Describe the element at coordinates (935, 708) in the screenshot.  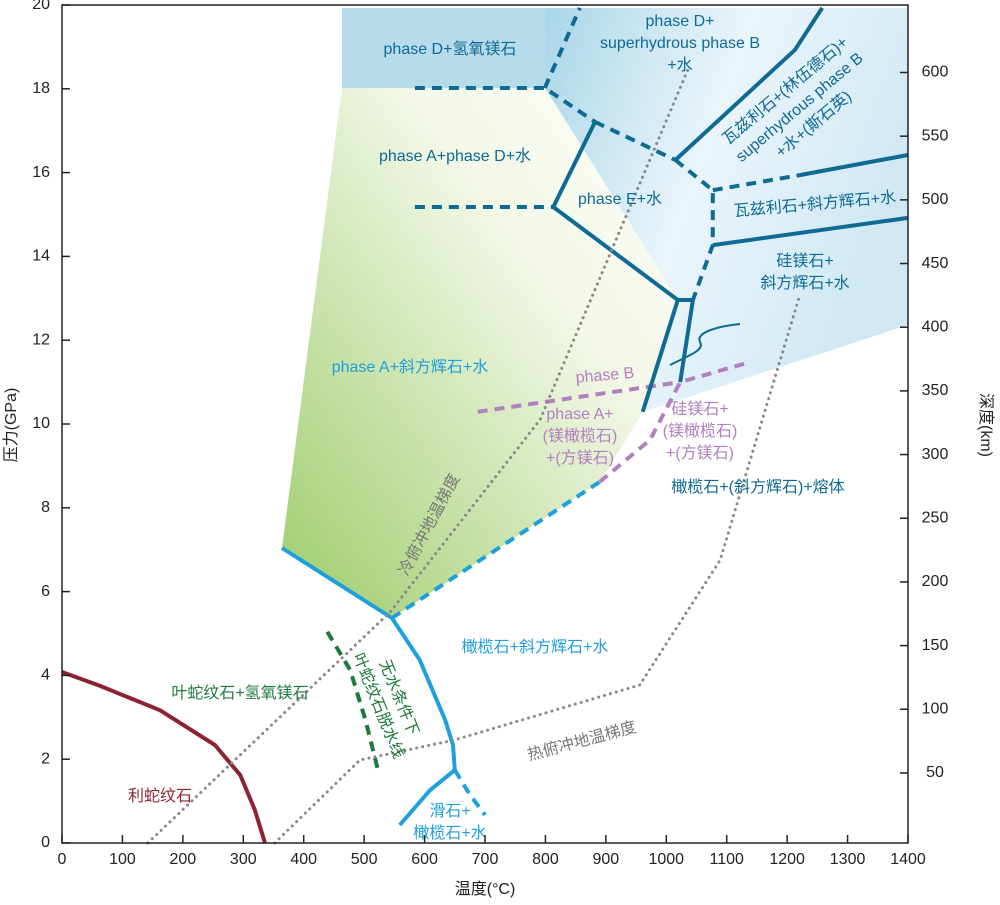
I see `y2-tick-label: 100` at that location.